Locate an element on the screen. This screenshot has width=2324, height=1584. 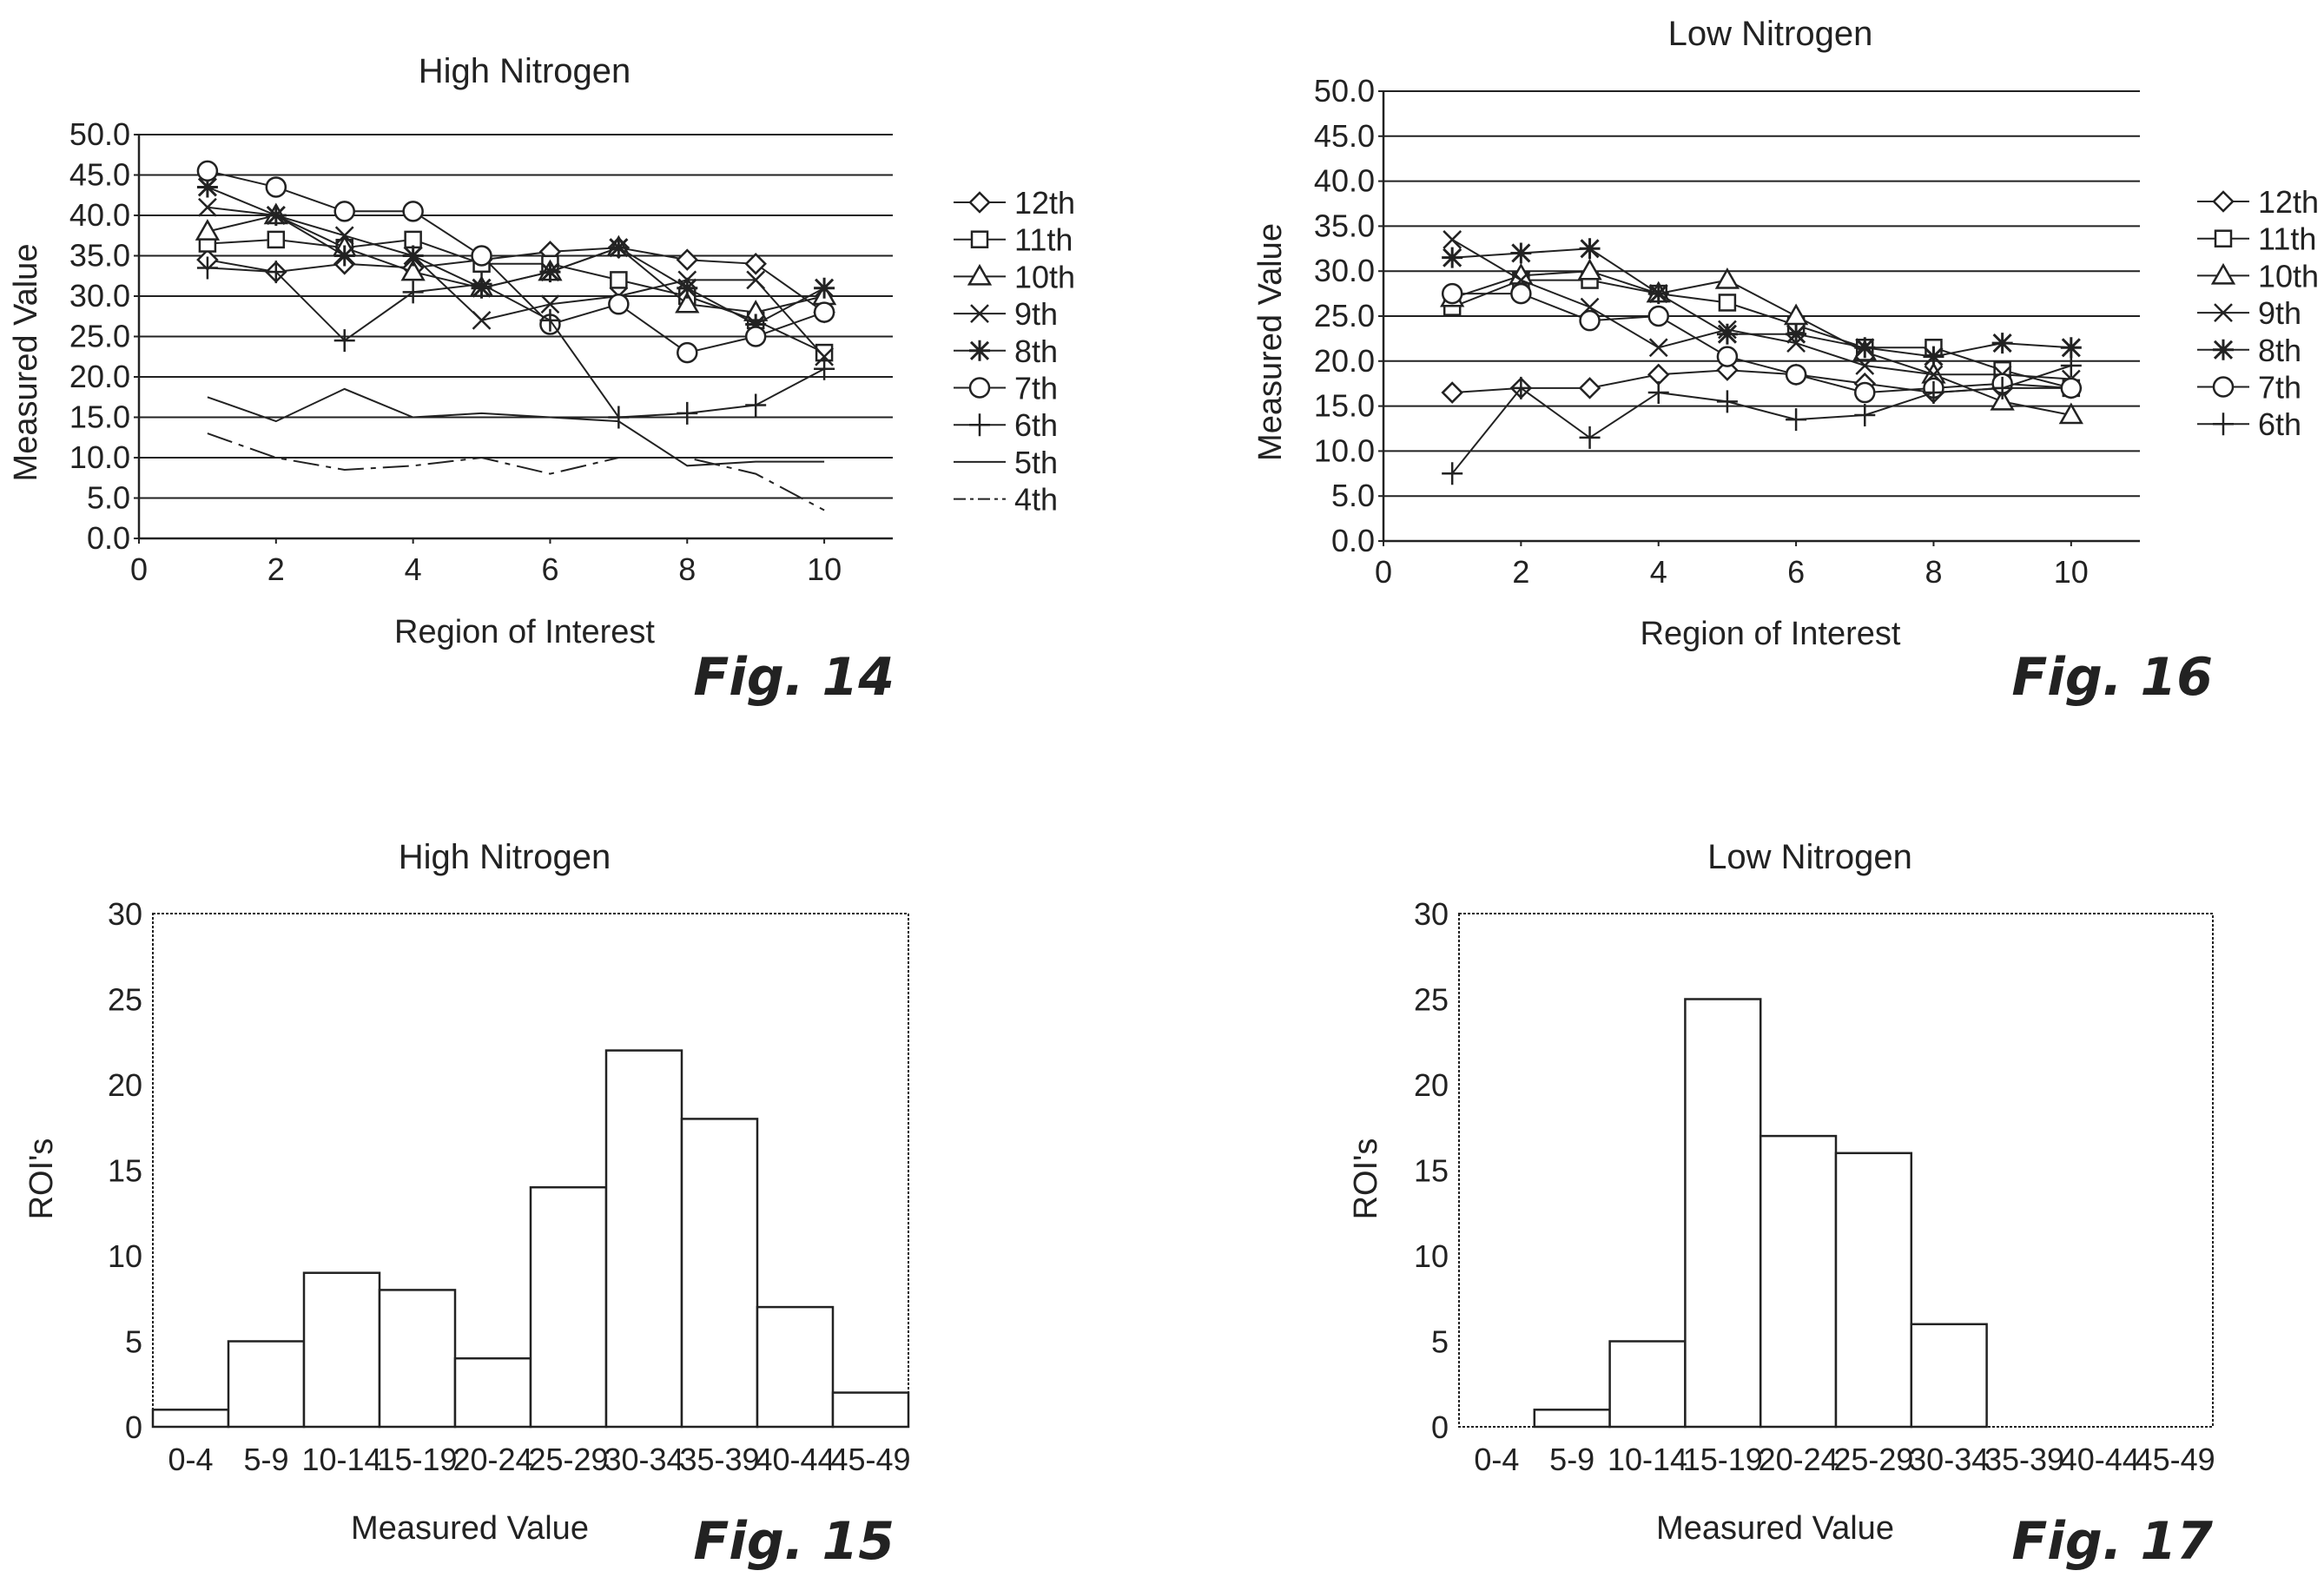
fig14-series-4th-line is located at coordinates (516, 472).